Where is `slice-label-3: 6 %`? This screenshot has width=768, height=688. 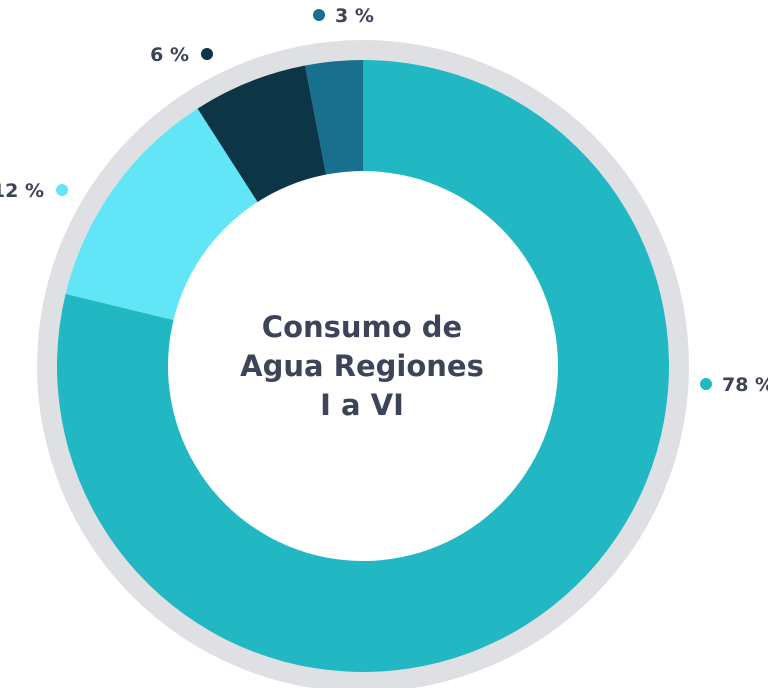
slice-label-3: 6 % is located at coordinates (169, 55).